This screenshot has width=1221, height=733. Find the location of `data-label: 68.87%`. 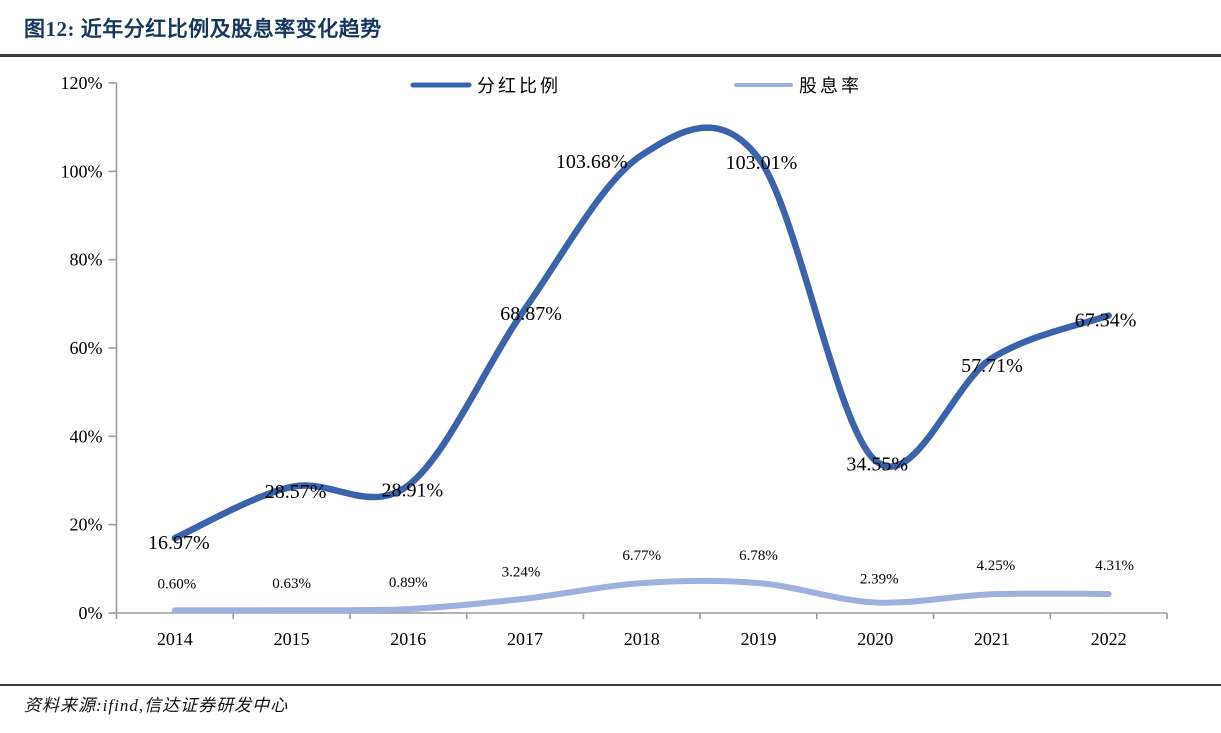

data-label: 68.87% is located at coordinates (531, 314).